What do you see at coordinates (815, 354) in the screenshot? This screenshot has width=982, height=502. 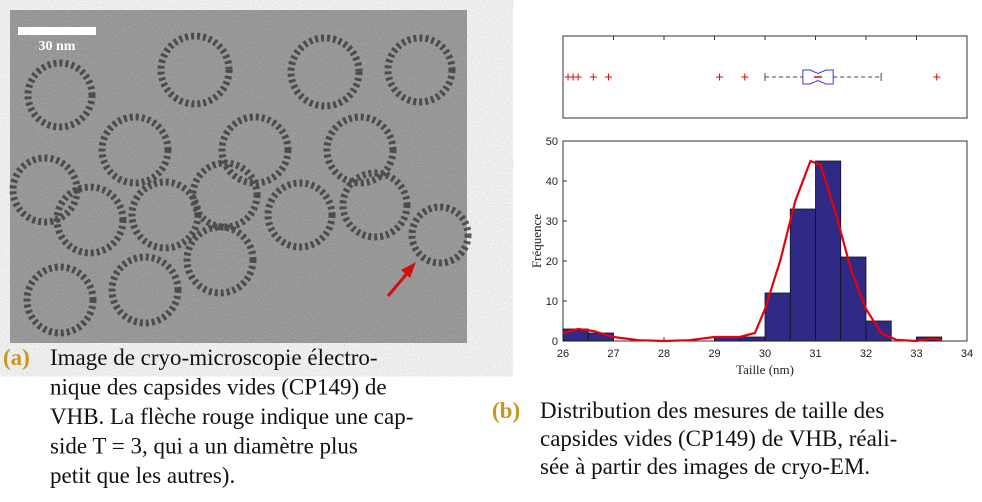 I see `x-tick-label: 31` at bounding box center [815, 354].